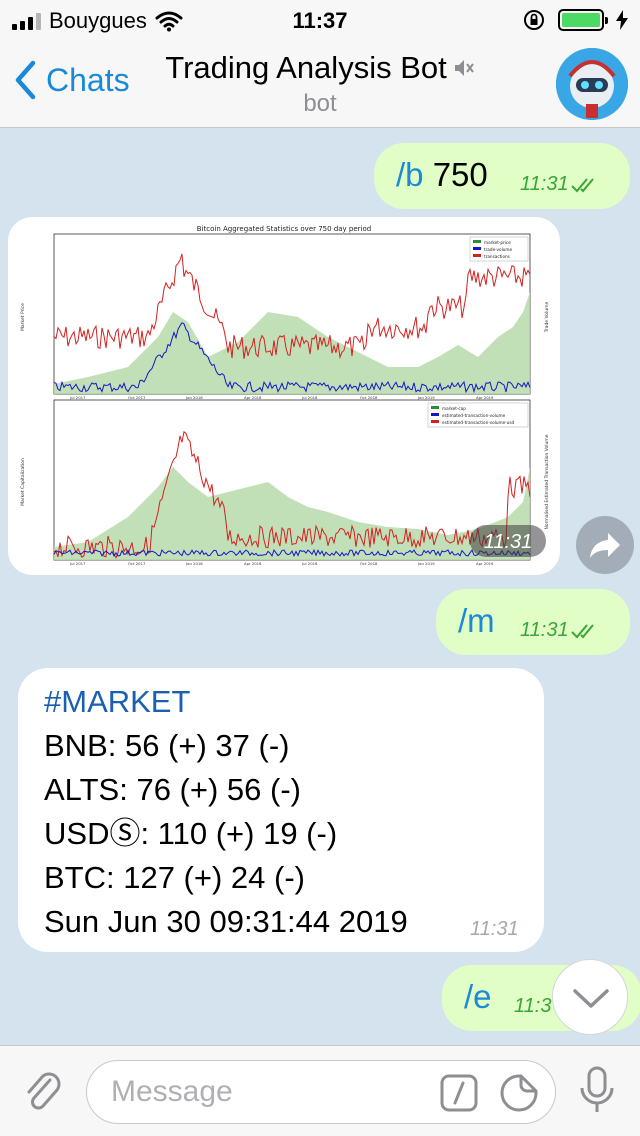  What do you see at coordinates (88, 79) in the screenshot?
I see `back-label: Chats` at bounding box center [88, 79].